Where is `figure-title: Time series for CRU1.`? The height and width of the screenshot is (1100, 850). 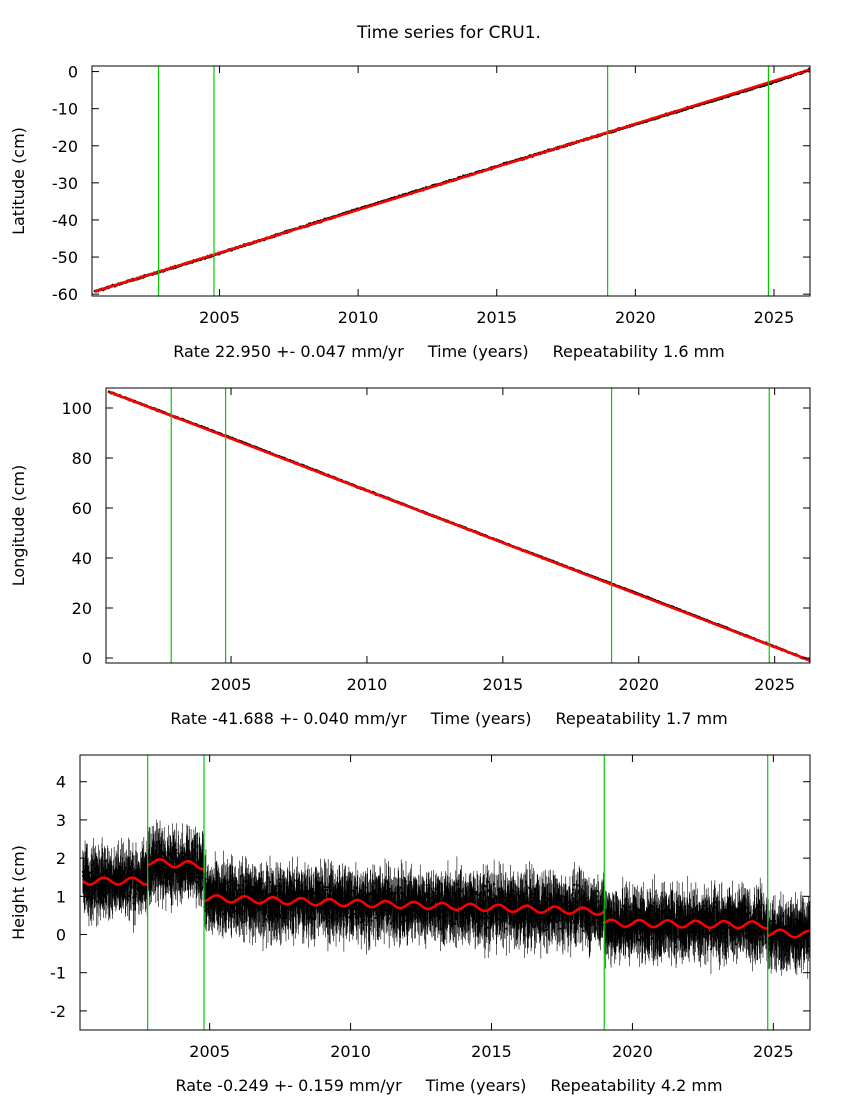 figure-title: Time series for CRU1. is located at coordinates (448, 33).